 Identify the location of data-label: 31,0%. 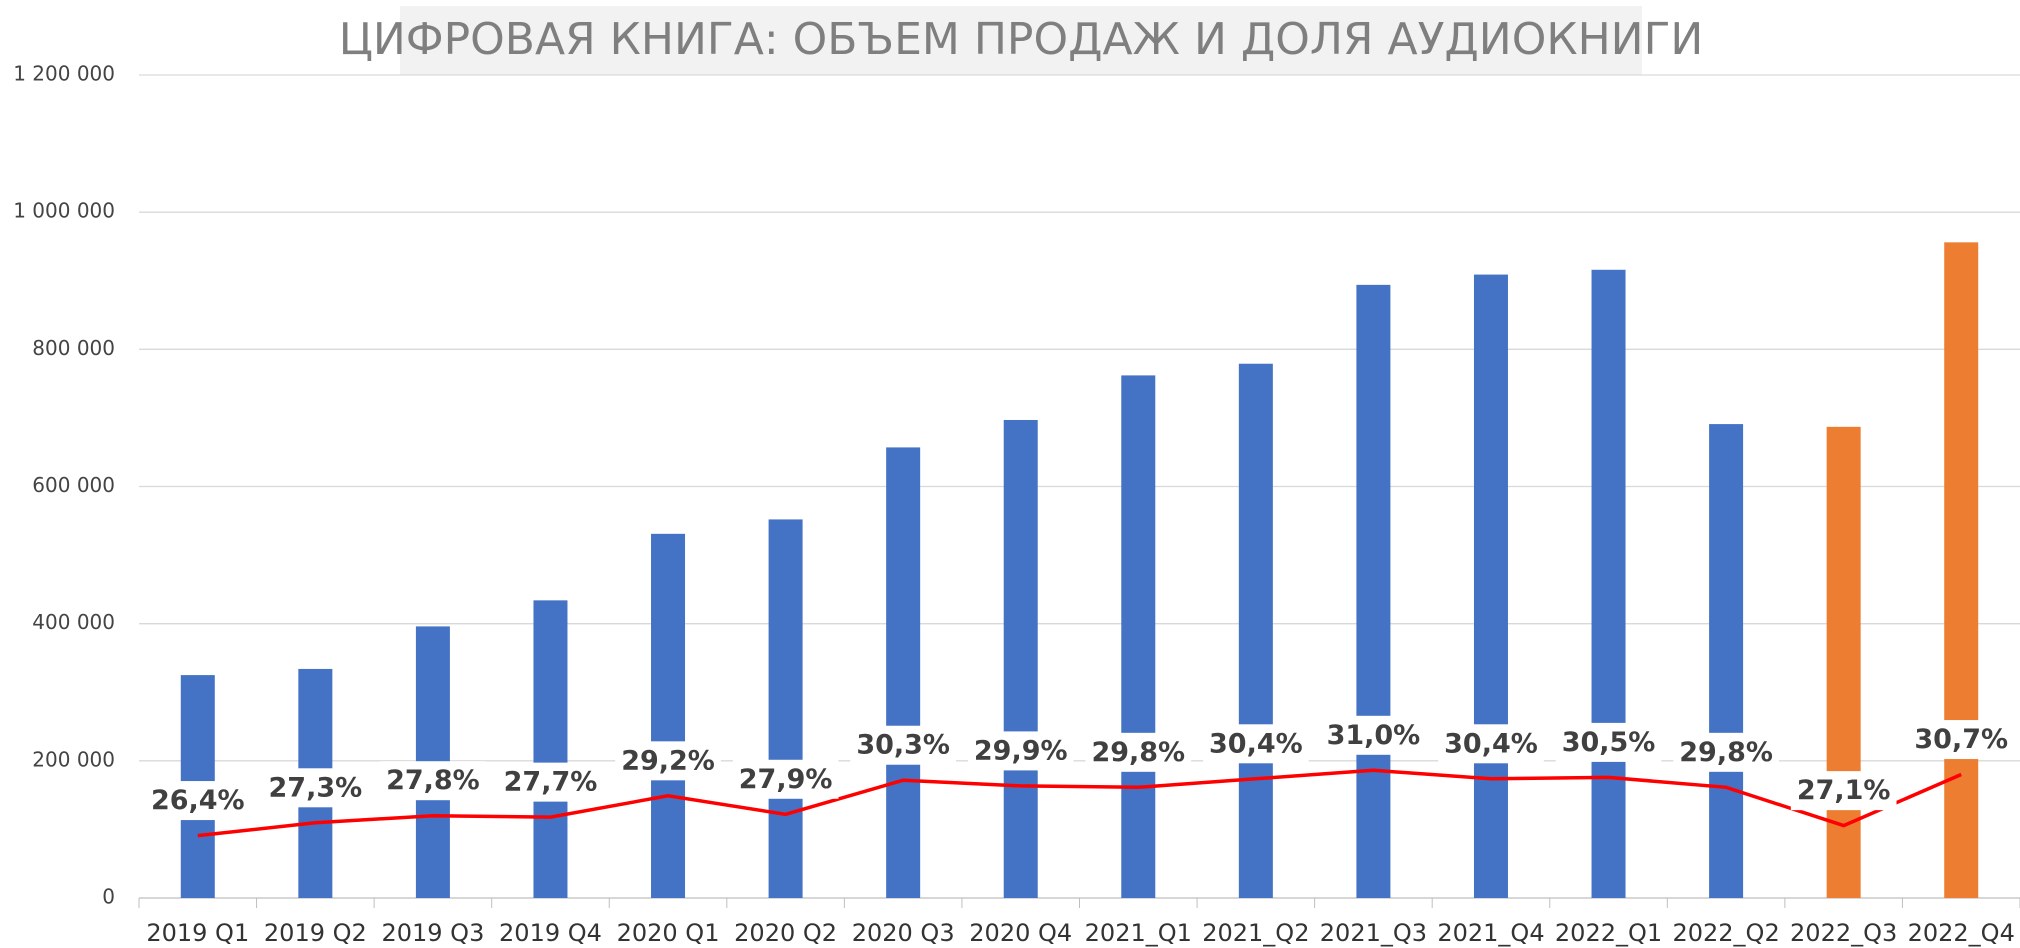
(1374, 735).